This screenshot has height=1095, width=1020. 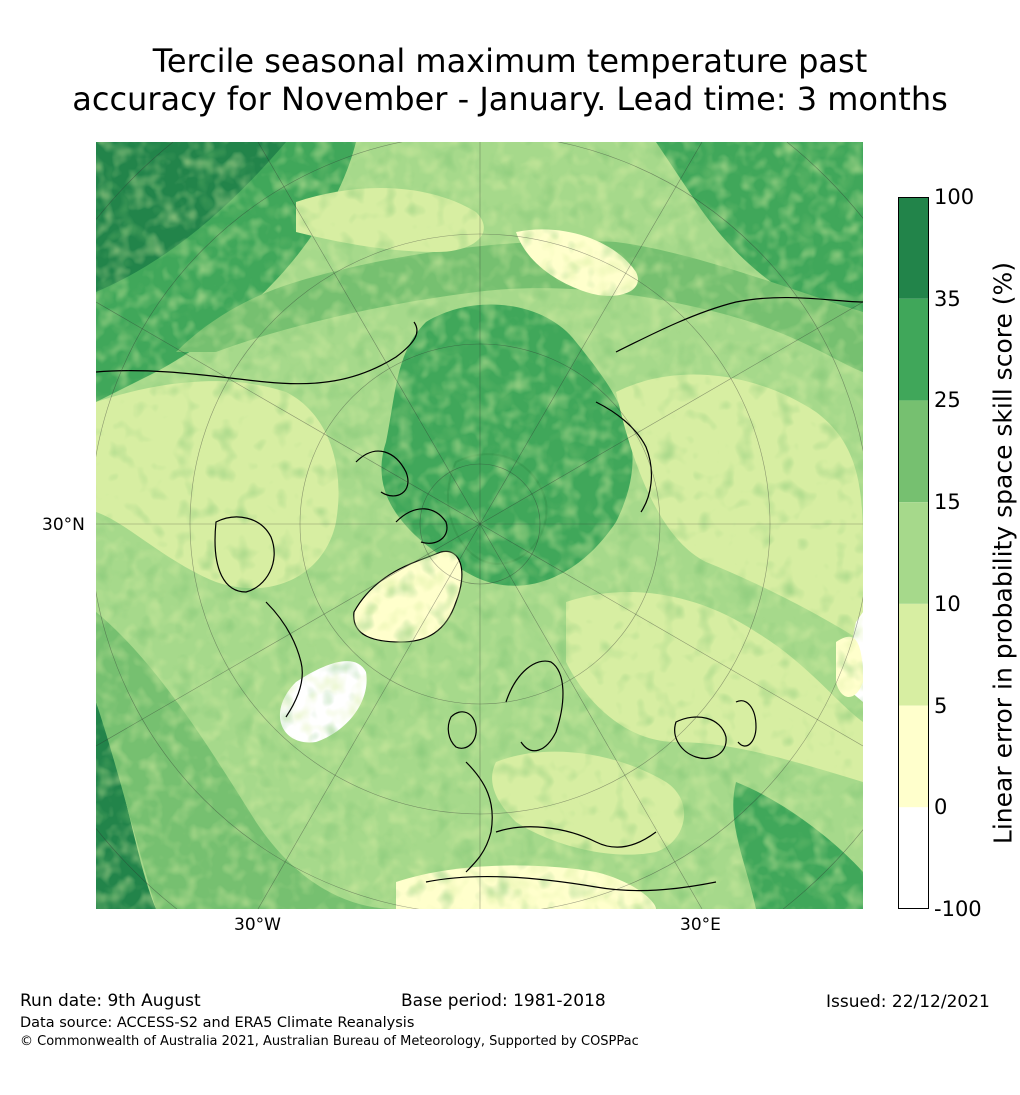 What do you see at coordinates (947, 603) in the screenshot?
I see `colorbar-tick-label: 10` at bounding box center [947, 603].